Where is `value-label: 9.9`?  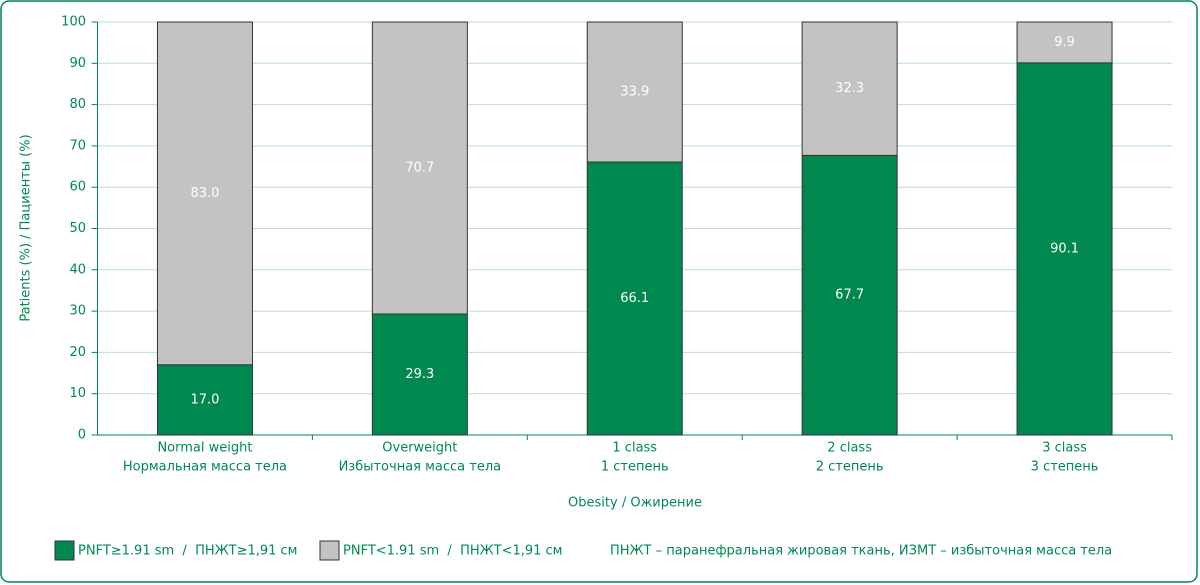 value-label: 9.9 is located at coordinates (1064, 42).